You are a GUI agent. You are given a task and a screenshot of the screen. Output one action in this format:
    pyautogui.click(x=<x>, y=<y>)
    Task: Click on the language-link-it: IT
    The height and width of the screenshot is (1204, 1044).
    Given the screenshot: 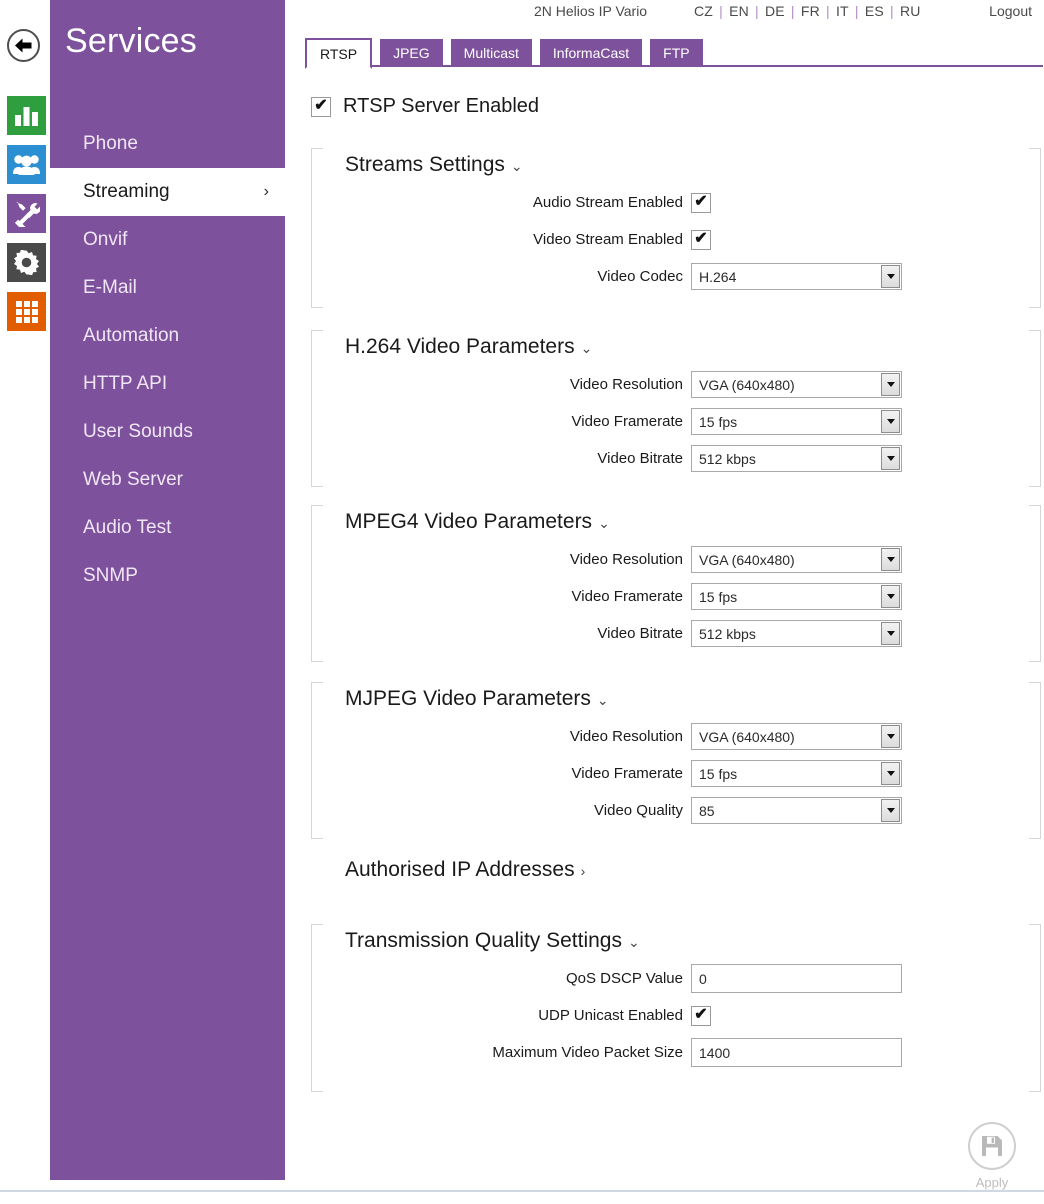 What is the action you would take?
    pyautogui.click(x=842, y=11)
    